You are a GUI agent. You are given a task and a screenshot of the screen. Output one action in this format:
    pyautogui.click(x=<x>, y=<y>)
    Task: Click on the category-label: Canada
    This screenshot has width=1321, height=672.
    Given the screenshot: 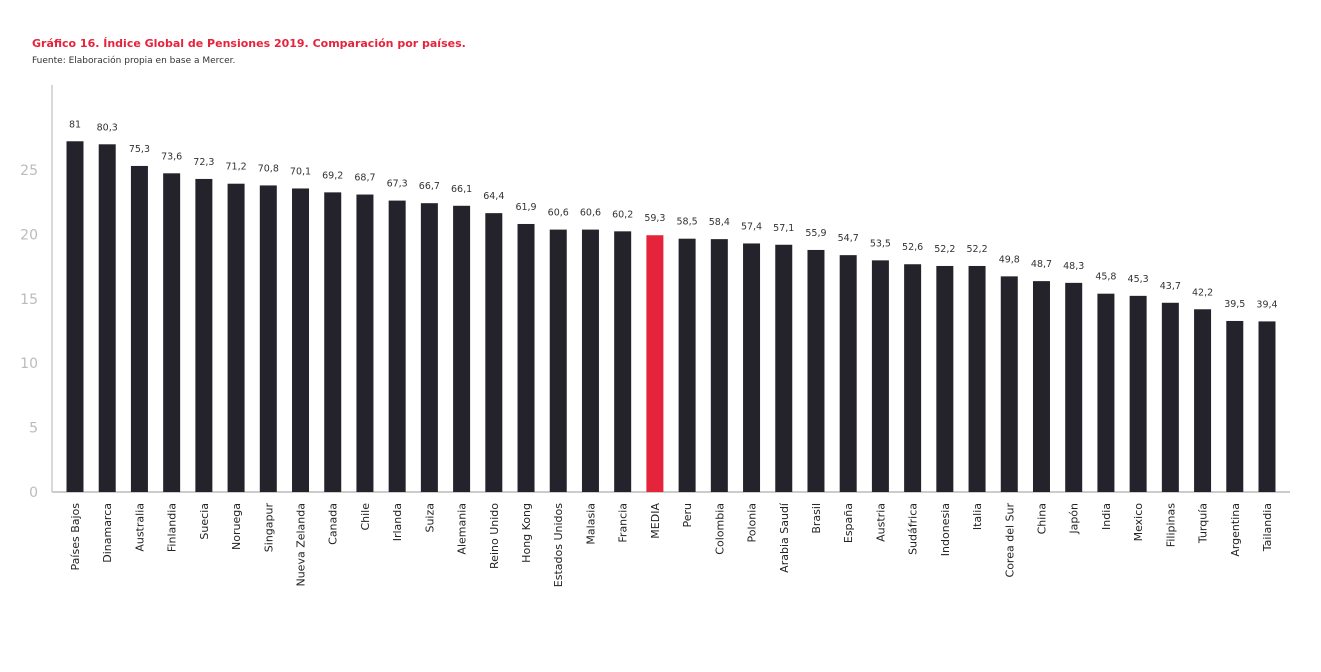 What is the action you would take?
    pyautogui.click(x=333, y=524)
    